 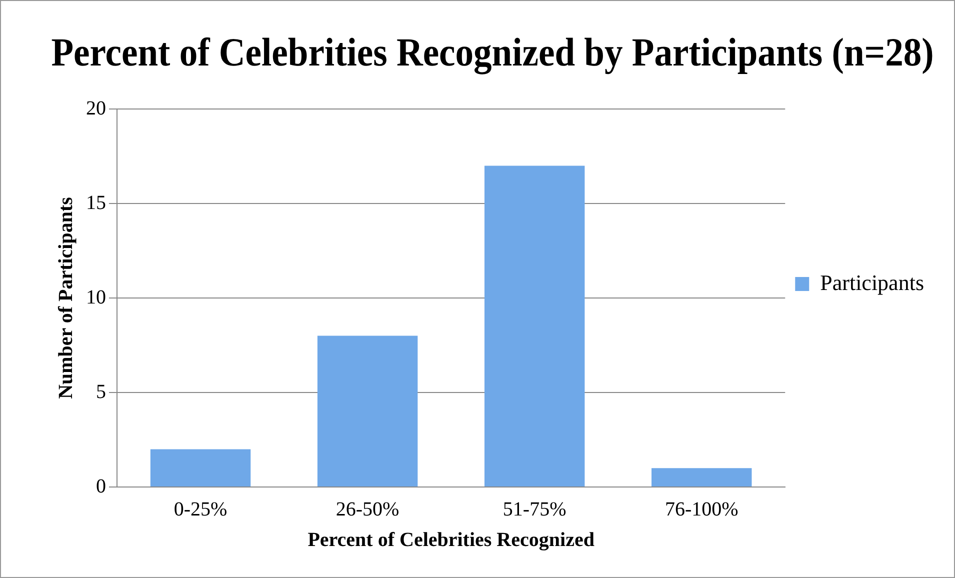 I want to click on y-axis-title: Number of Participants, so click(x=66, y=297).